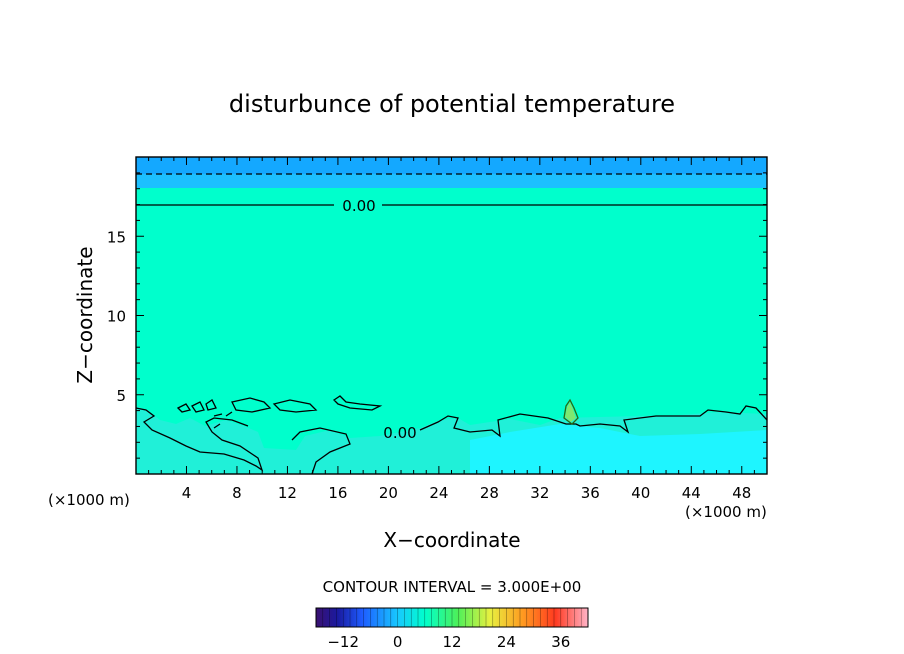 The width and height of the screenshot is (904, 654). I want to click on contour-interval-text: CONTOUR INTERVAL = 3.000E+00, so click(452, 587).